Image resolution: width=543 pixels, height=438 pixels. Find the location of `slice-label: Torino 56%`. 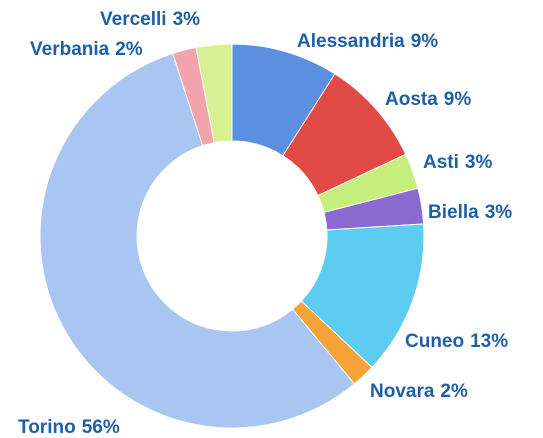

slice-label: Torino 56% is located at coordinates (69, 427).